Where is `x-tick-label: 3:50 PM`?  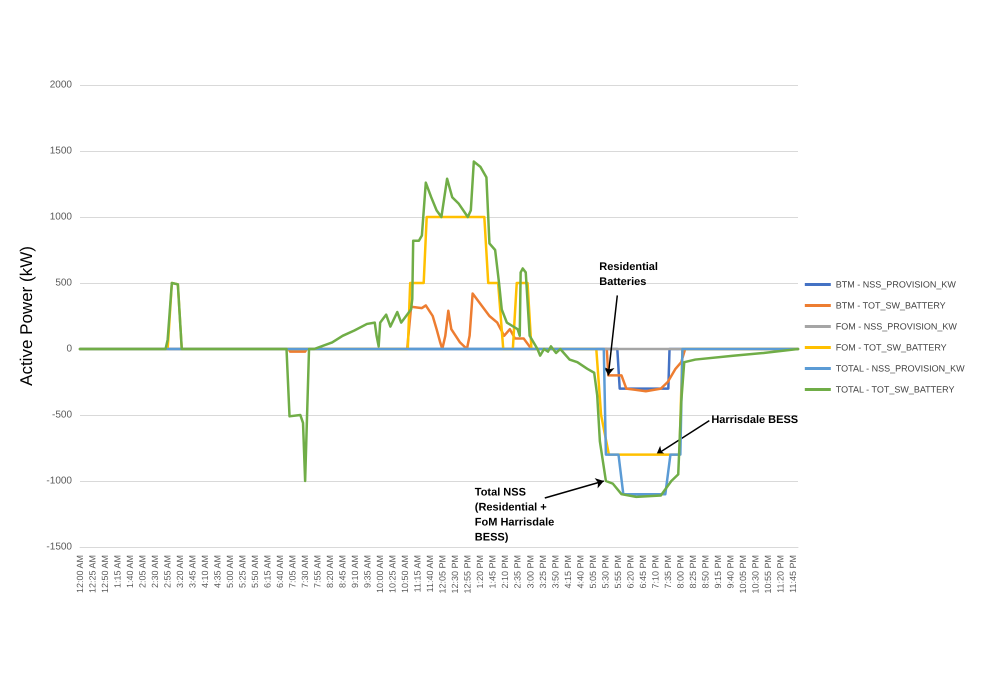
x-tick-label: 3:50 PM is located at coordinates (555, 572).